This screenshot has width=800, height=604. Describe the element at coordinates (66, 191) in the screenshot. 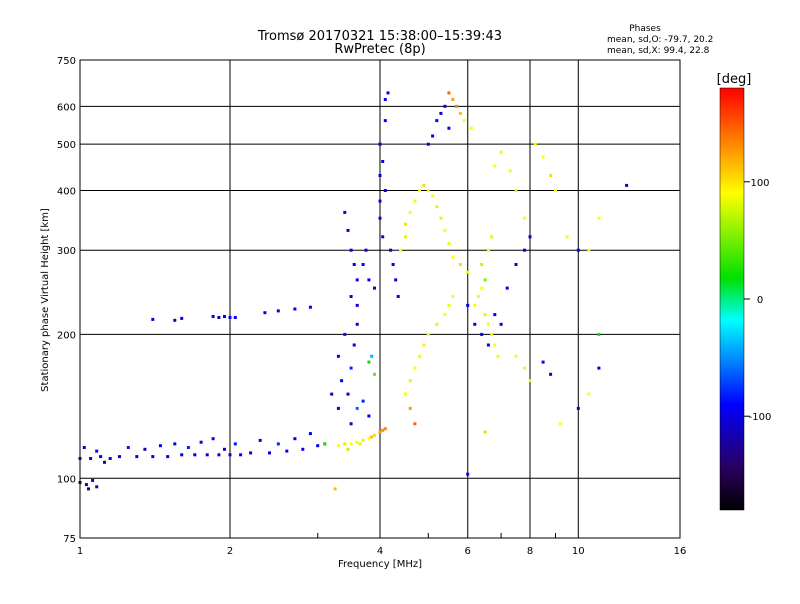

I see `y-tick-label: 400` at that location.